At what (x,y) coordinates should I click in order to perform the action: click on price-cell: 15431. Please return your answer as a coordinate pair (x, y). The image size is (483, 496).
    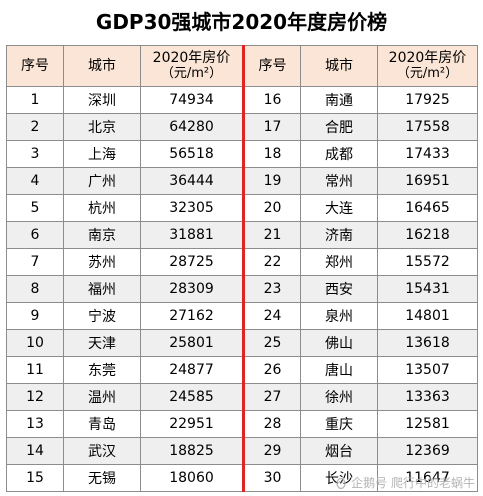
    Looking at the image, I should click on (427, 289).